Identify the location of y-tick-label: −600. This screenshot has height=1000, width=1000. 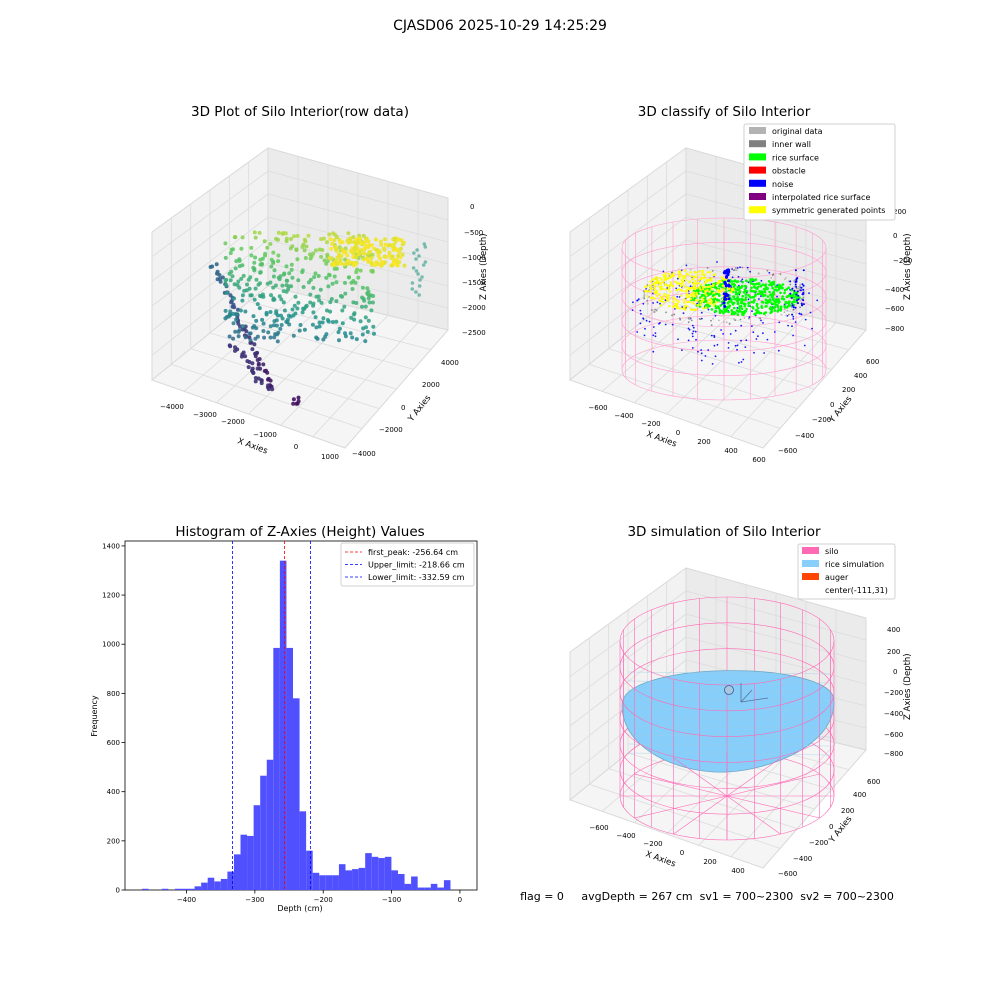
(787, 874).